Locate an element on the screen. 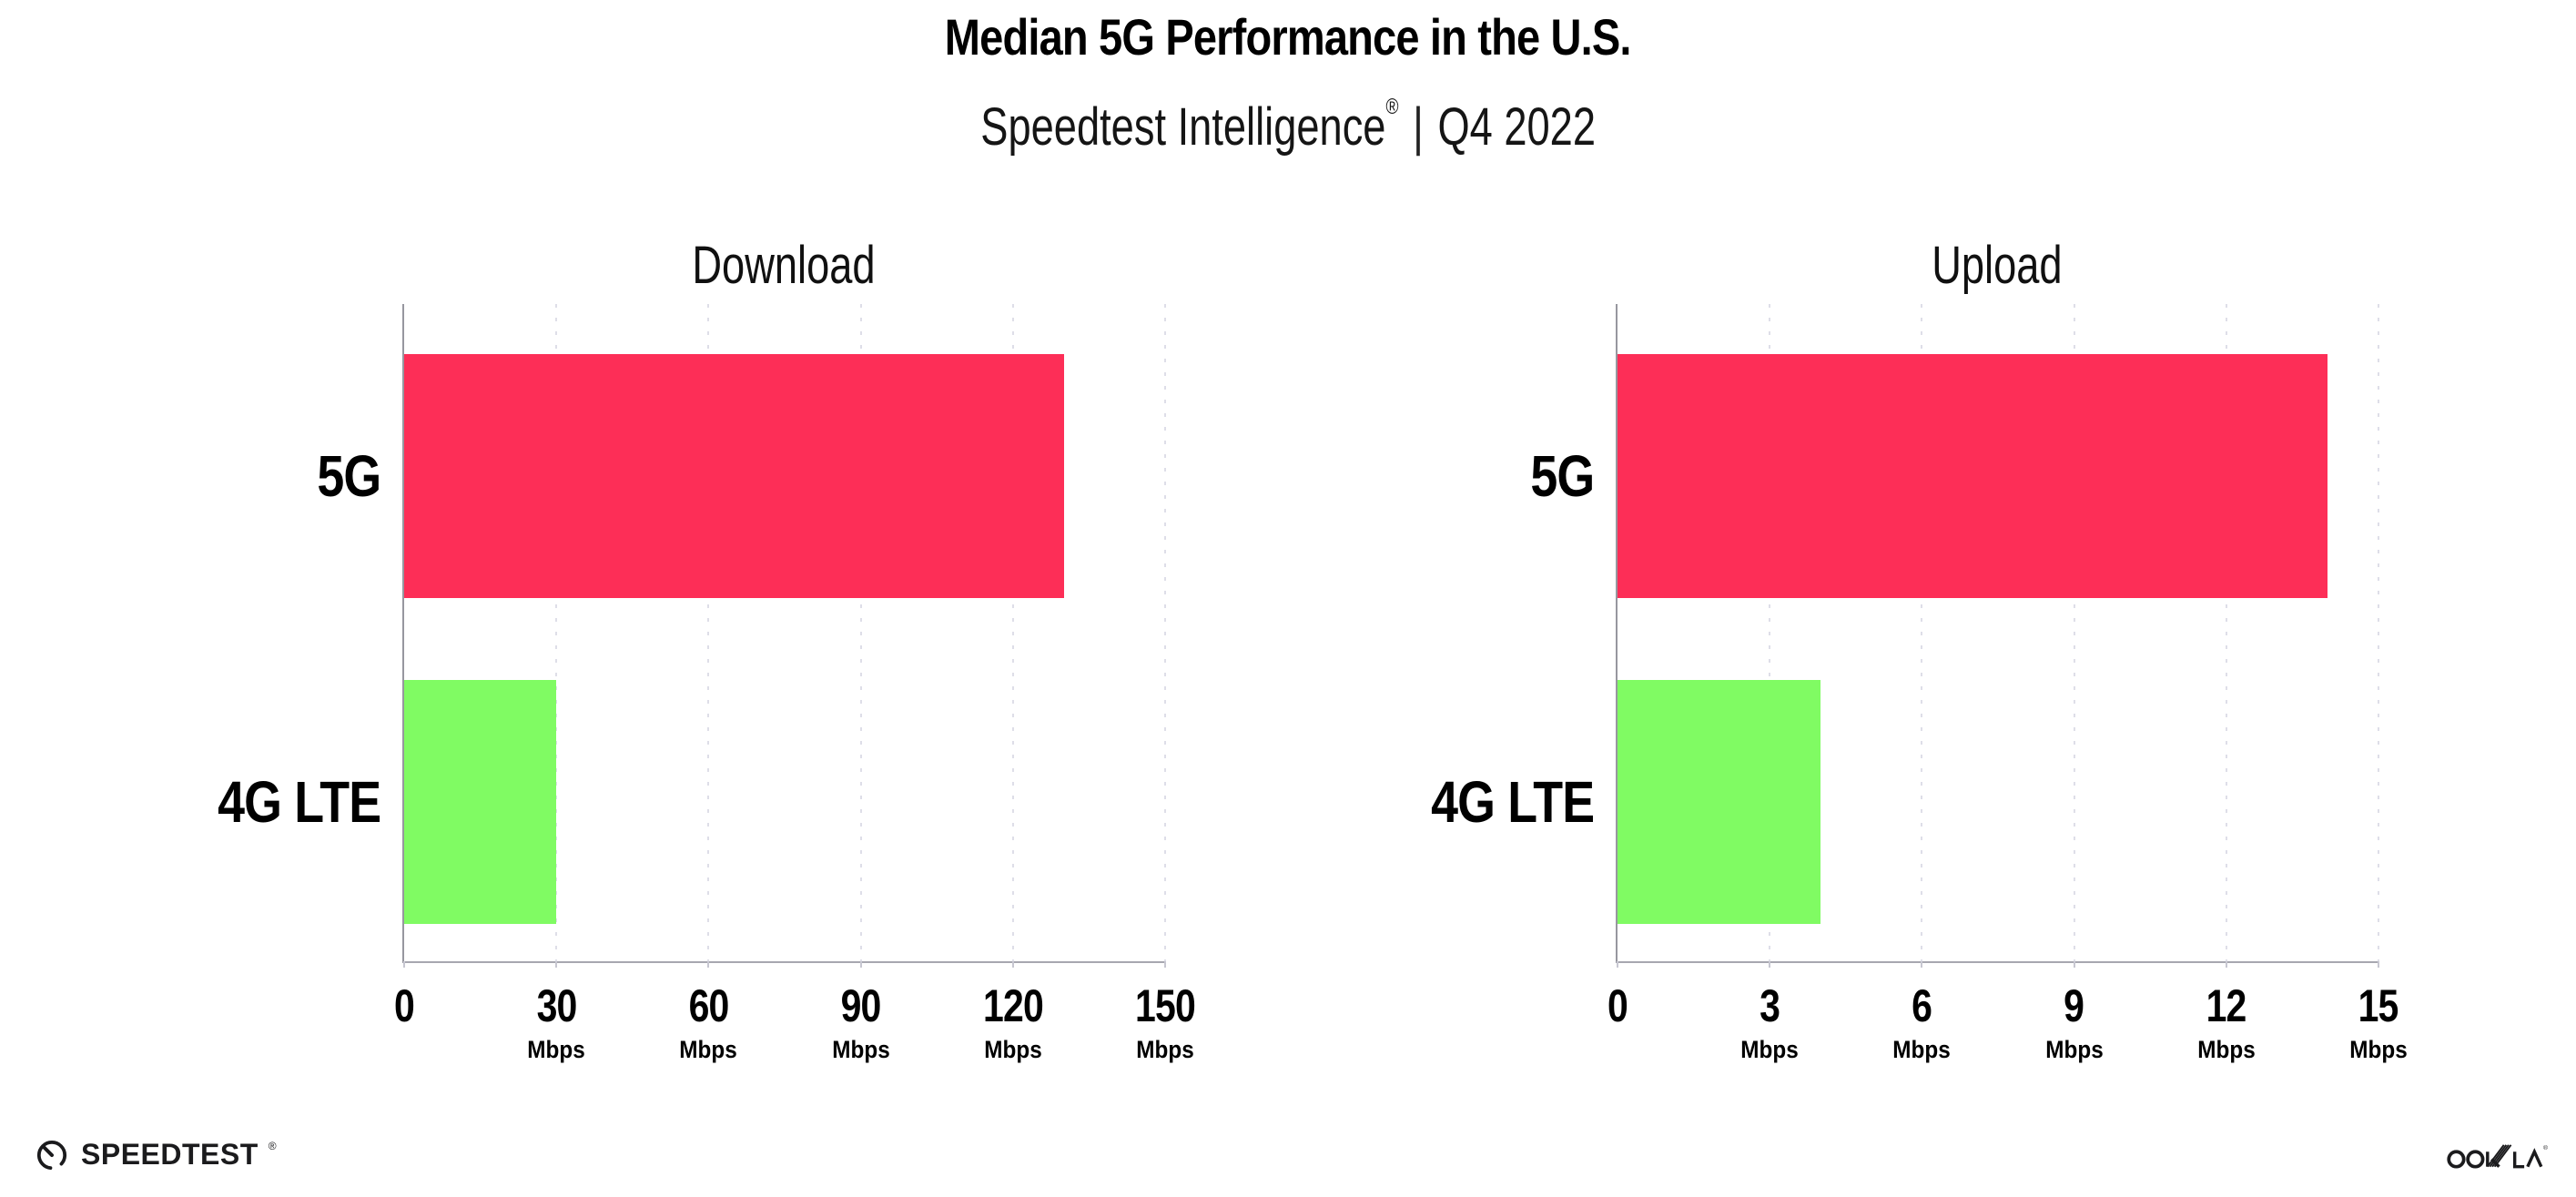 This screenshot has width=2576, height=1197. speedtest-registered-icon: ® is located at coordinates (272, 1146).